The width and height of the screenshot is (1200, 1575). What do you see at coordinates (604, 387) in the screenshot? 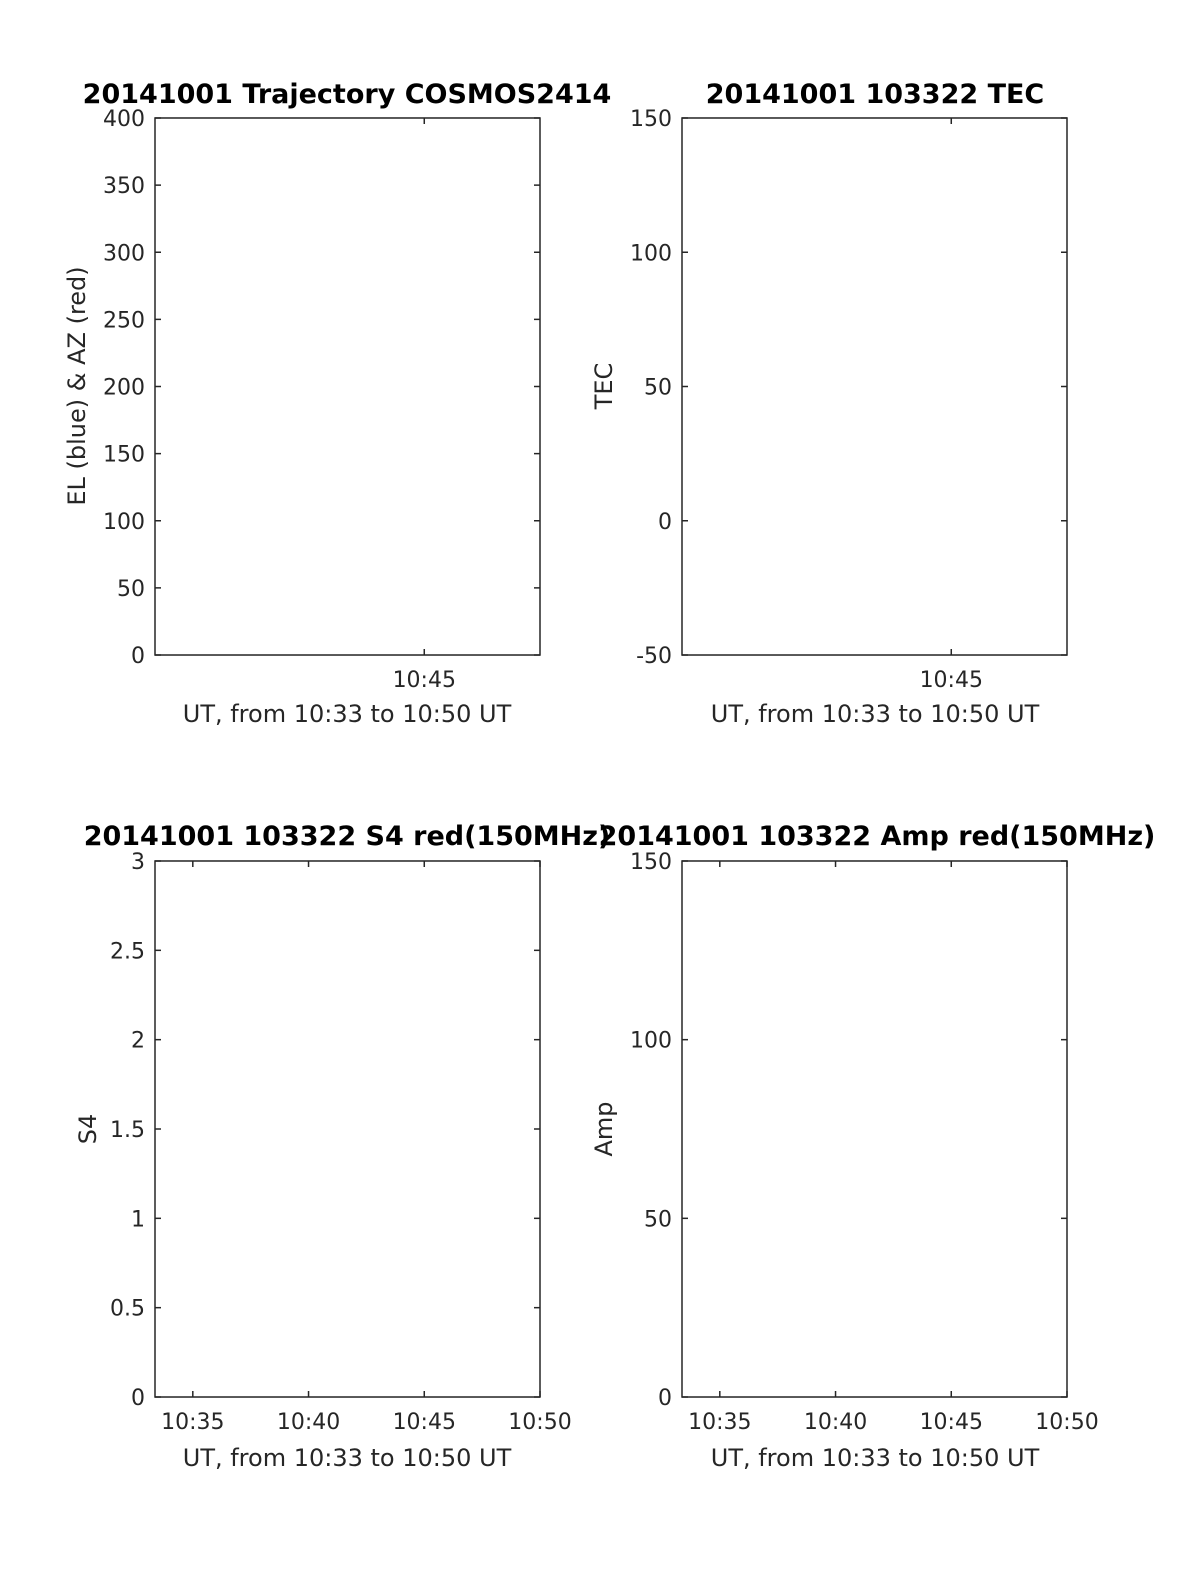
I see `ylabel-tec: TEC` at bounding box center [604, 387].